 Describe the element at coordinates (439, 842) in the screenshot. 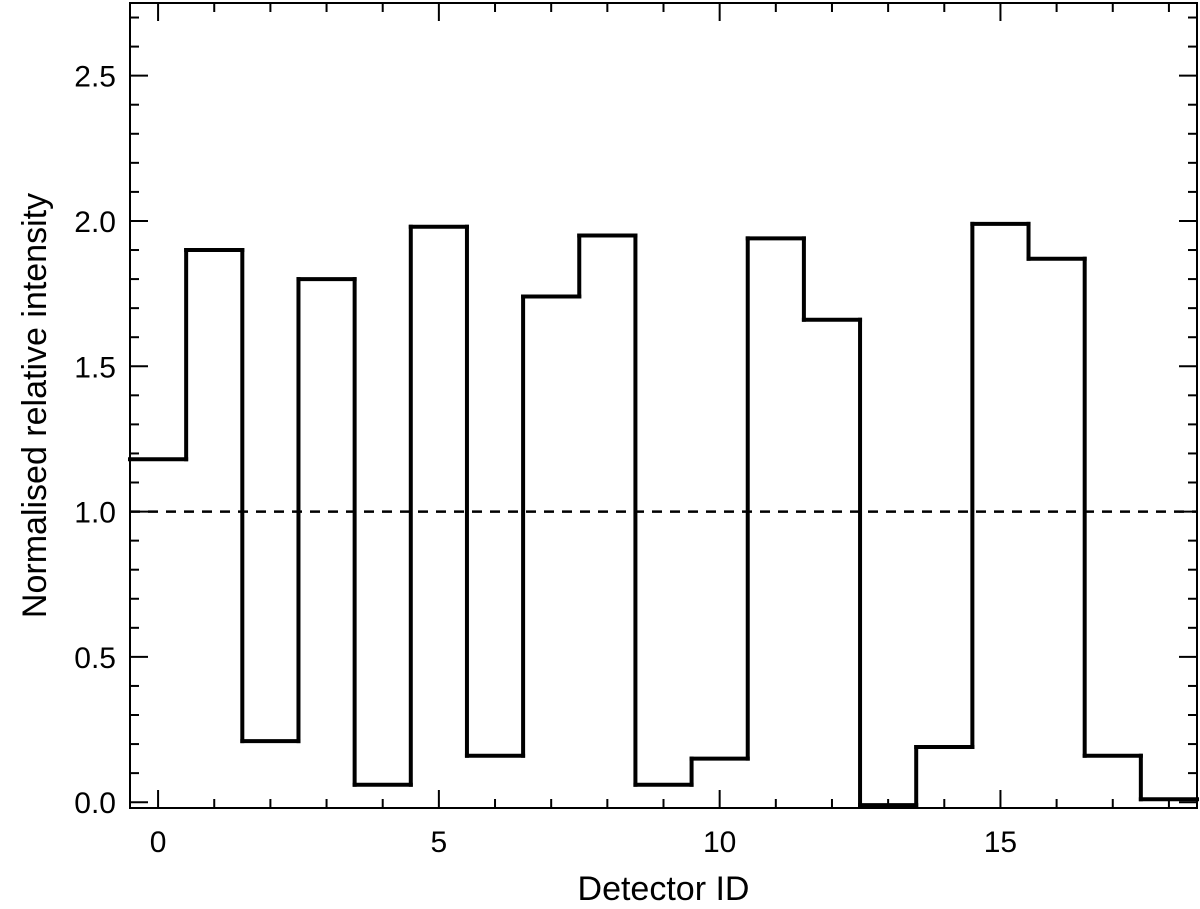

I see `x-tick-label: 5` at that location.